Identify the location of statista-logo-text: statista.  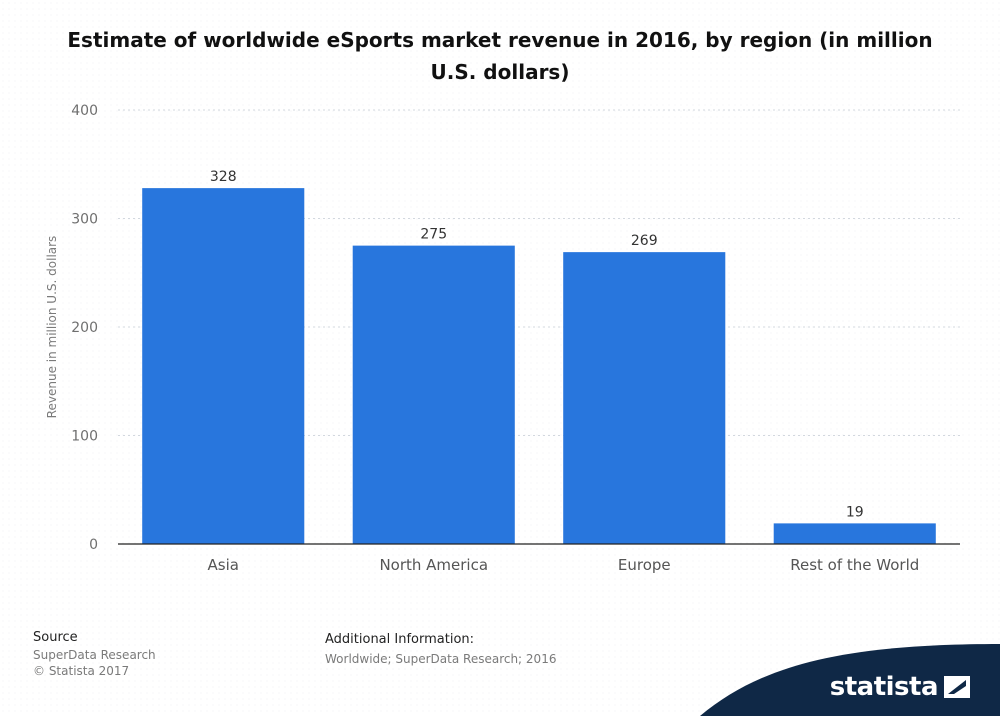
(884, 687).